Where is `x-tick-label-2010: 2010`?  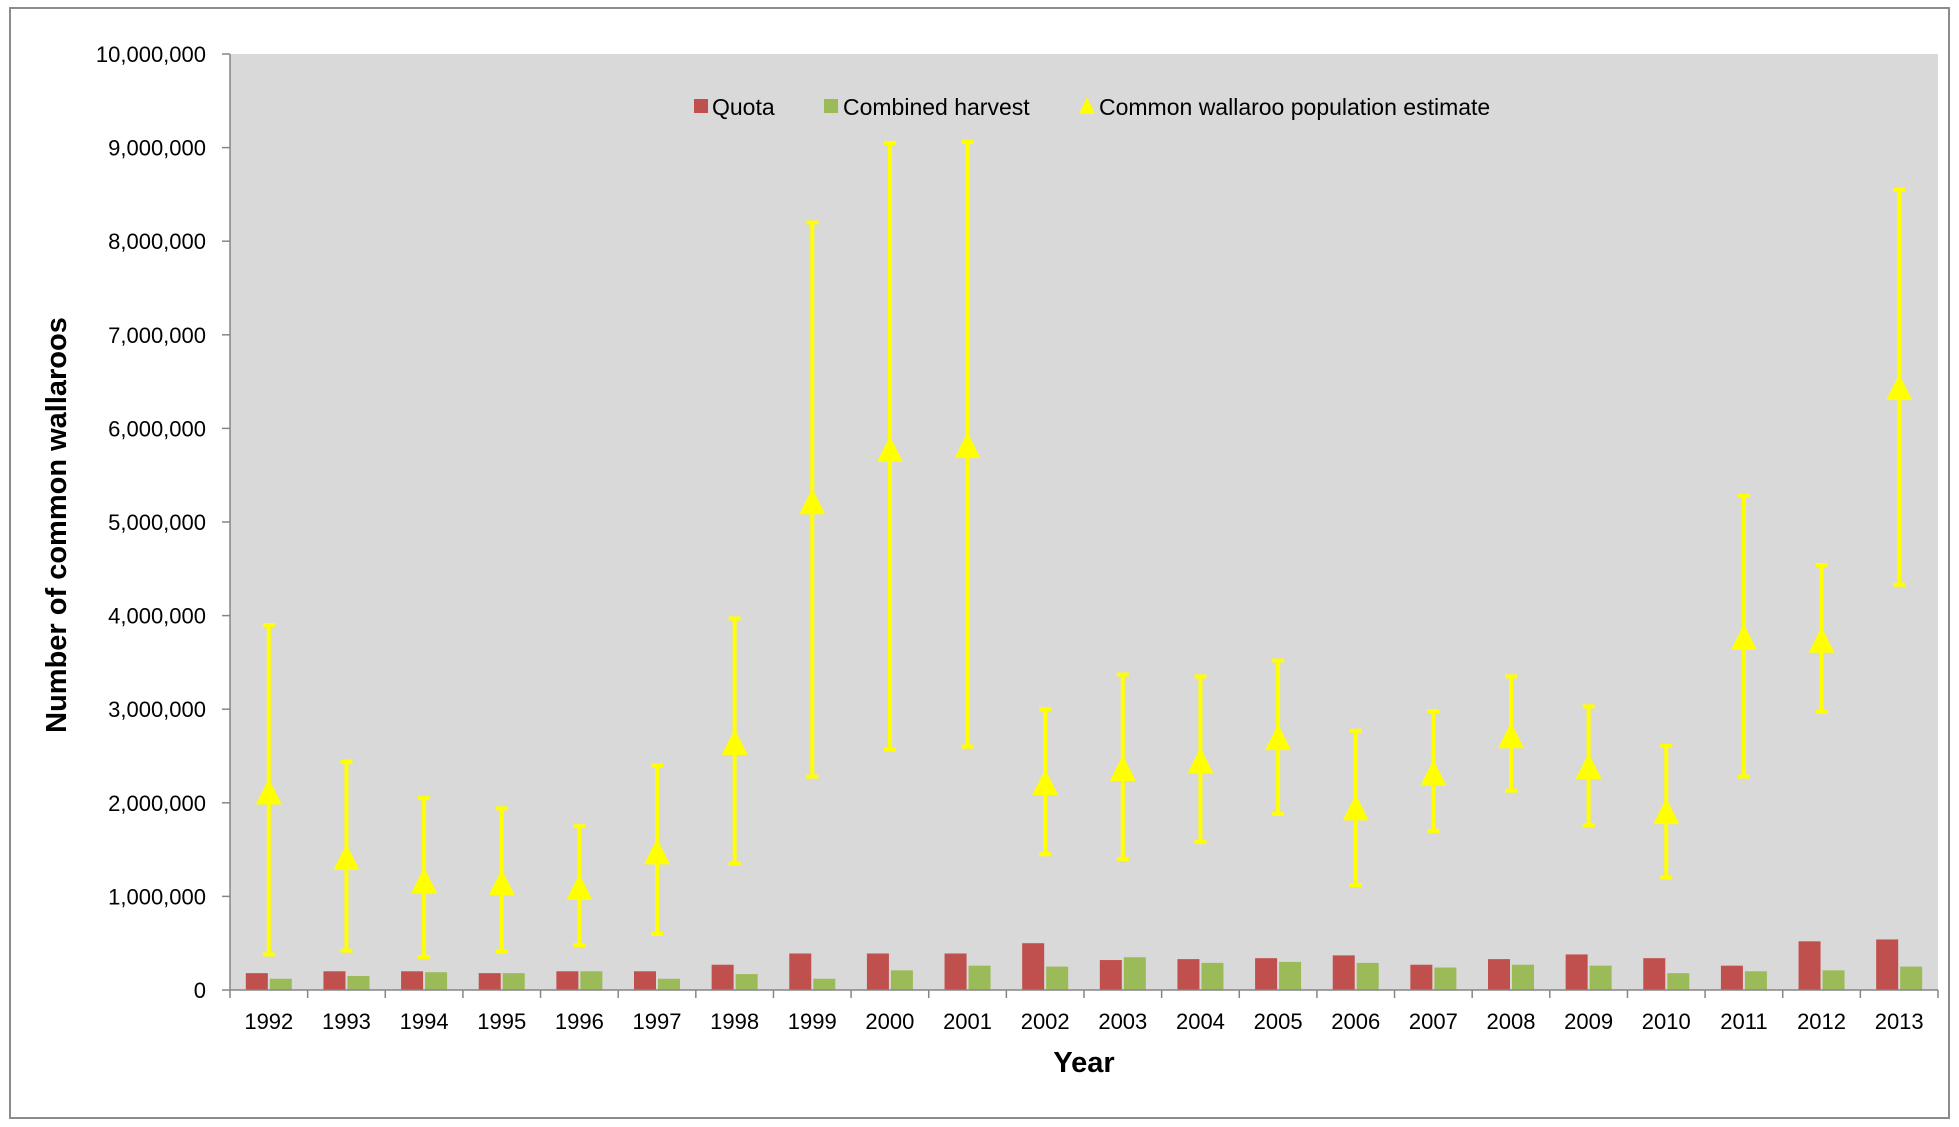
x-tick-label-2010: 2010 is located at coordinates (1666, 1021).